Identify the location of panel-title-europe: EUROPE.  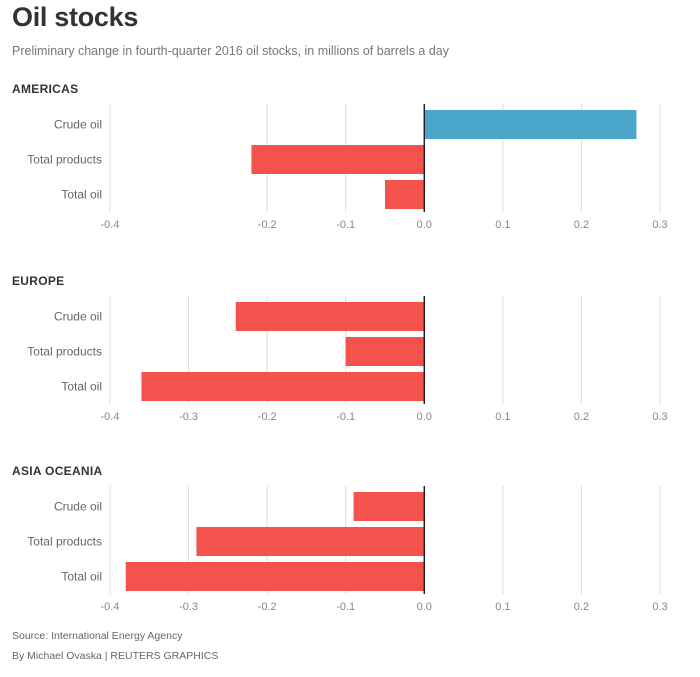
(38, 281).